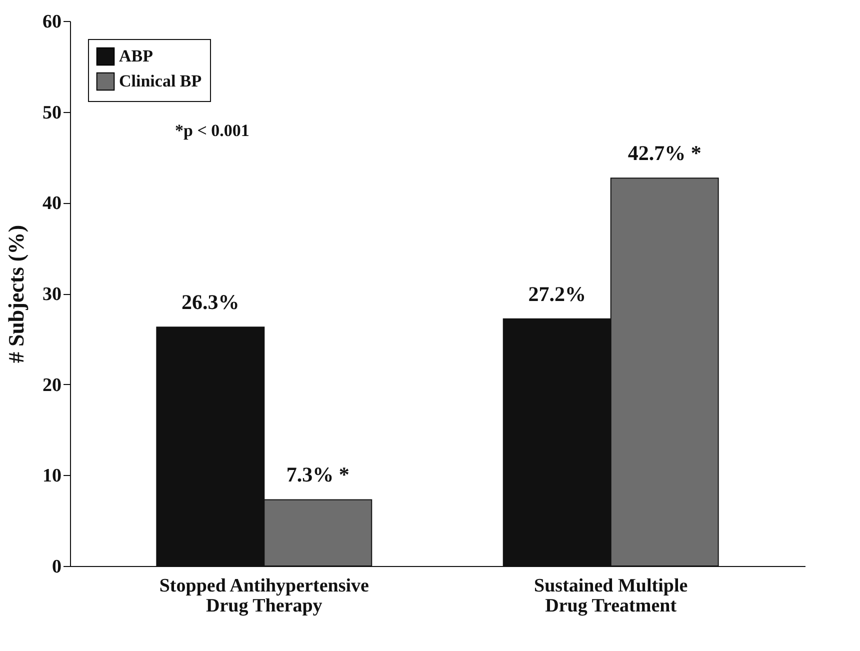 The image size is (860, 651). I want to click on y-axis-title: # Subjects (%), so click(16, 294).